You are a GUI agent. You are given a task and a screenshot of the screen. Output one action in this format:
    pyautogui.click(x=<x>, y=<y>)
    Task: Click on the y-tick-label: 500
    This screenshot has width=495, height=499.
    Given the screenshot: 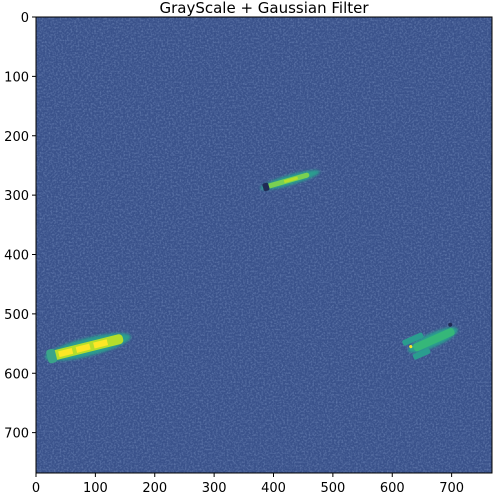 What is the action you would take?
    pyautogui.click(x=16, y=315)
    